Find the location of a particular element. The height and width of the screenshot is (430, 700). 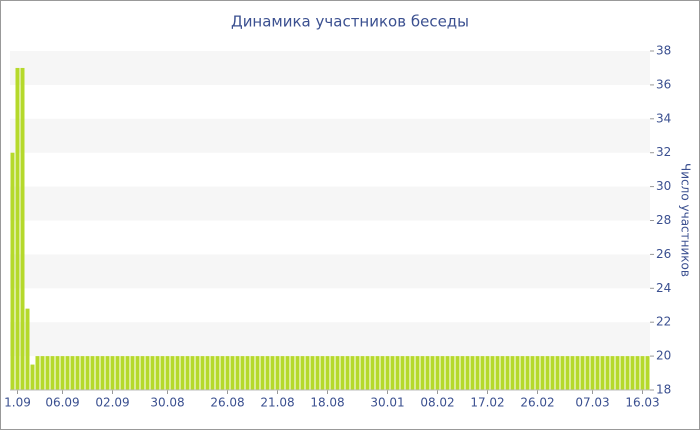

x-tick-label: 1.09 is located at coordinates (17, 403).